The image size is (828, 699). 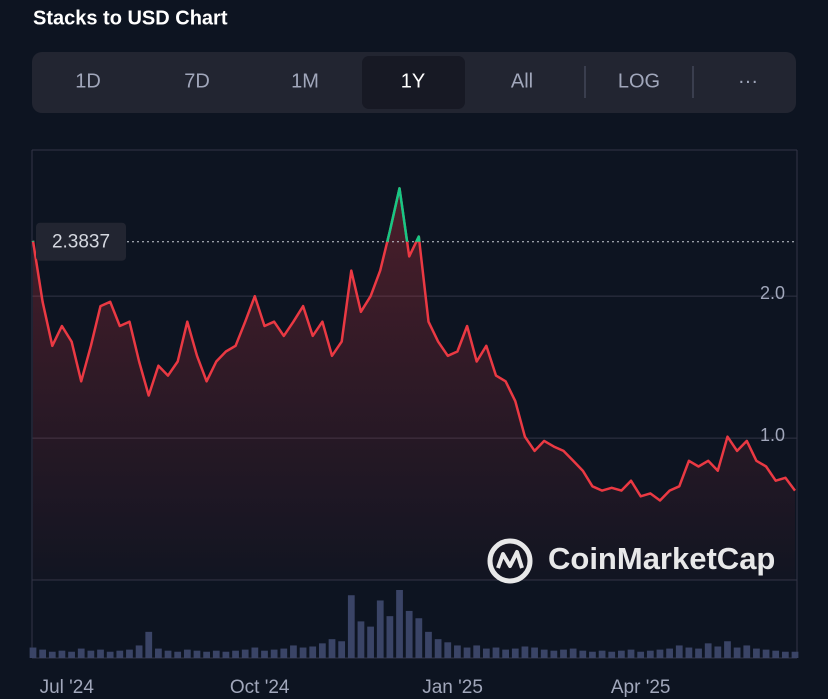 What do you see at coordinates (748, 81) in the screenshot?
I see `toolbar-button: ···` at bounding box center [748, 81].